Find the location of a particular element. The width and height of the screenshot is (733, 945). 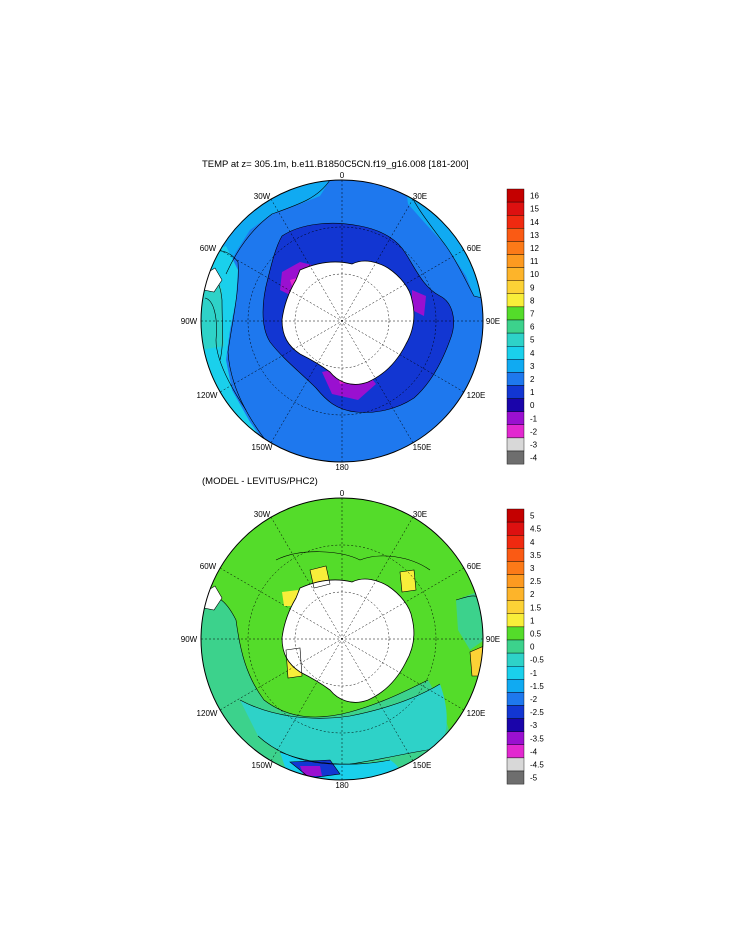

colorbar-label: -1.5 is located at coordinates (537, 686).